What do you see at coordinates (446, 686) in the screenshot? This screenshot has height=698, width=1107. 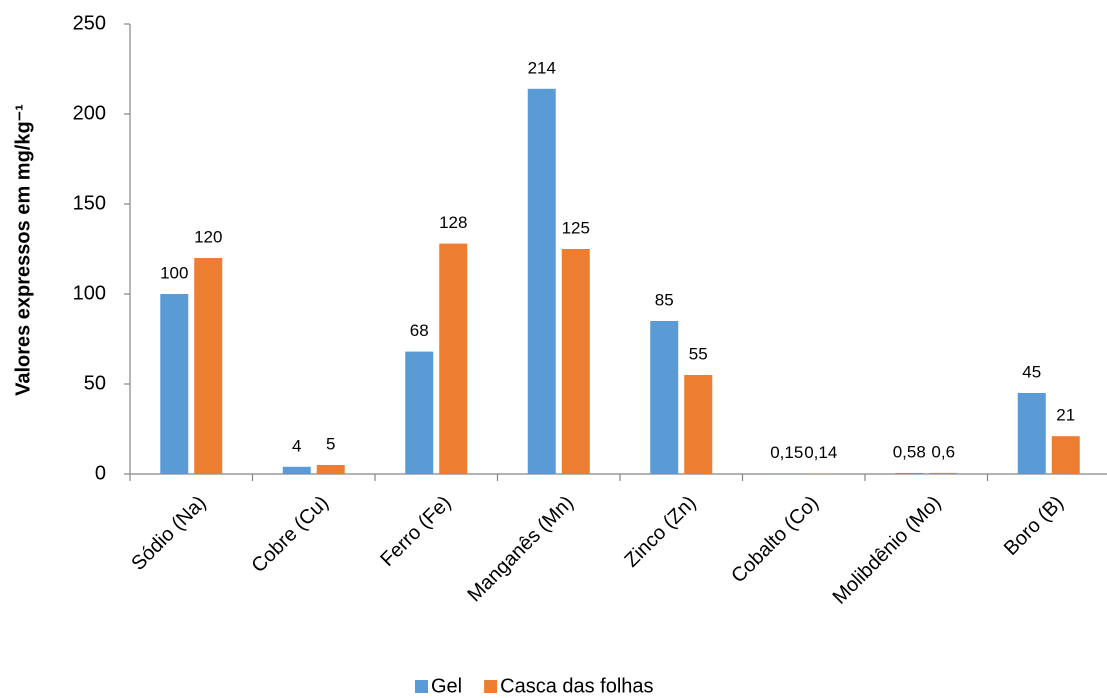 I see `legend-label: Gel` at bounding box center [446, 686].